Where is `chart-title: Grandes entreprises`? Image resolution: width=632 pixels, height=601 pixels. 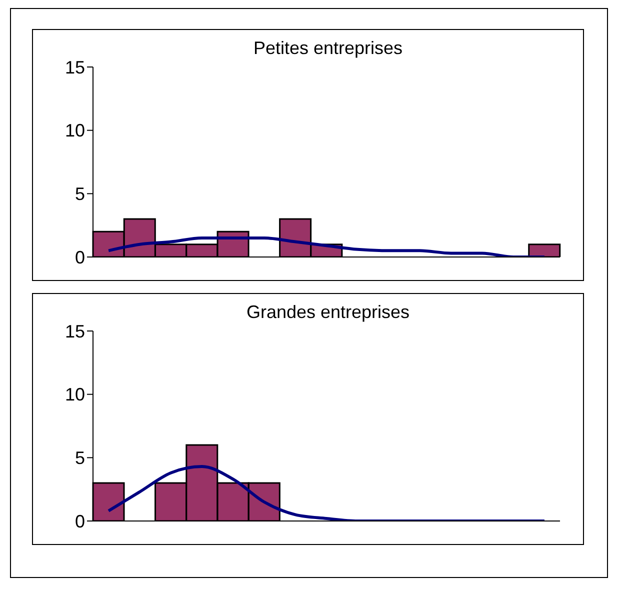
chart-title: Grandes entreprises is located at coordinates (328, 312).